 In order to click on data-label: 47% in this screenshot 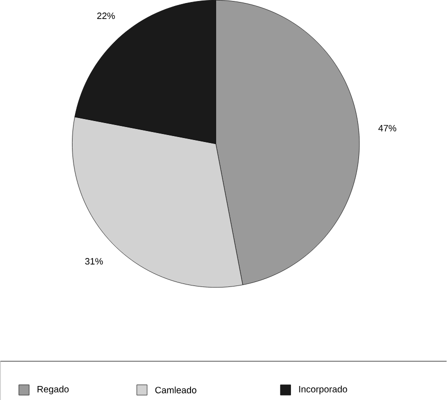, I will do `click(387, 128)`.